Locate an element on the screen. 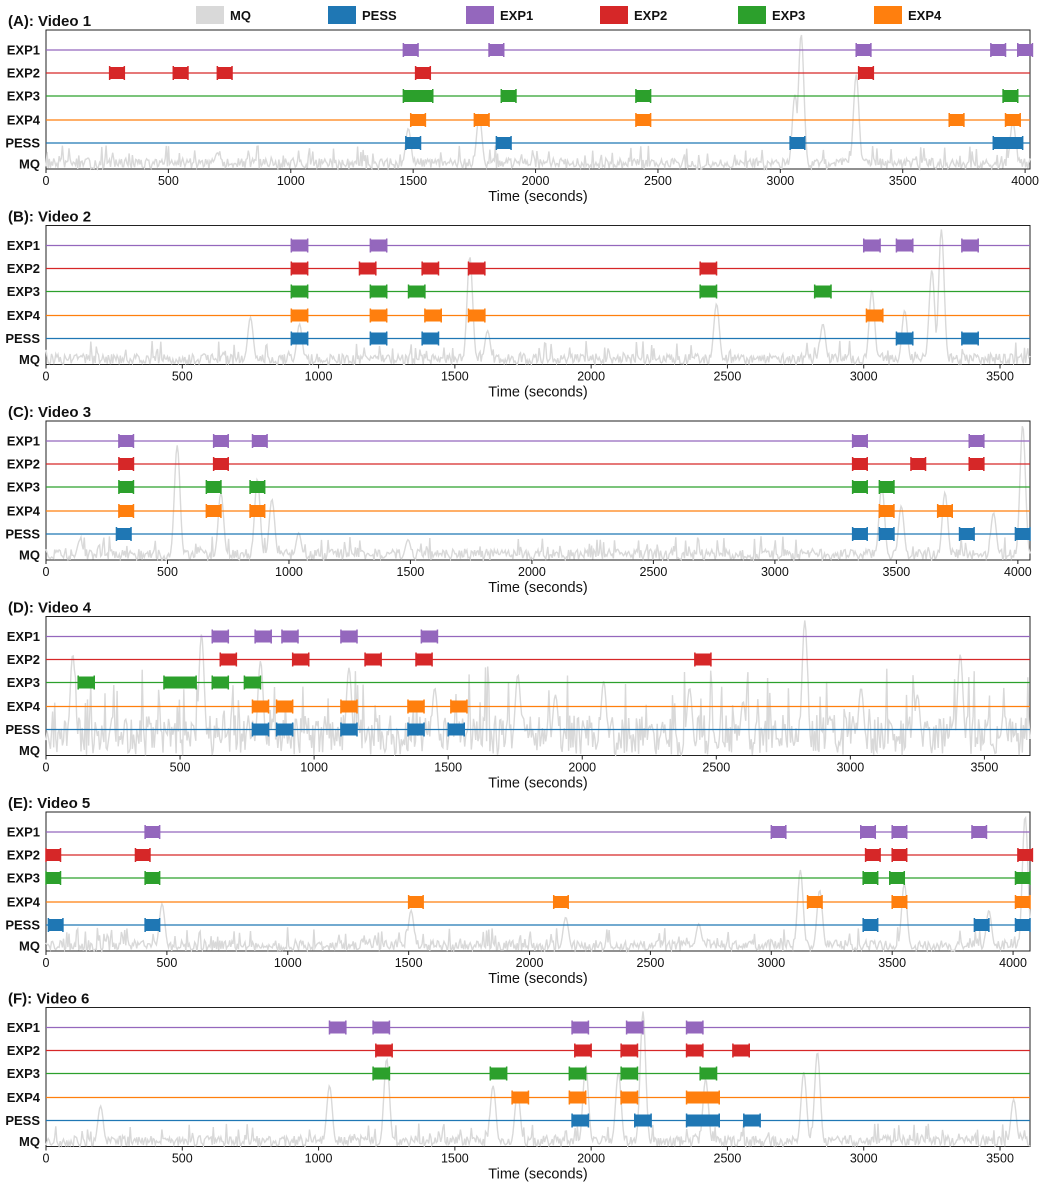  legend-item-exp3: EXP3 is located at coordinates (771, 15).